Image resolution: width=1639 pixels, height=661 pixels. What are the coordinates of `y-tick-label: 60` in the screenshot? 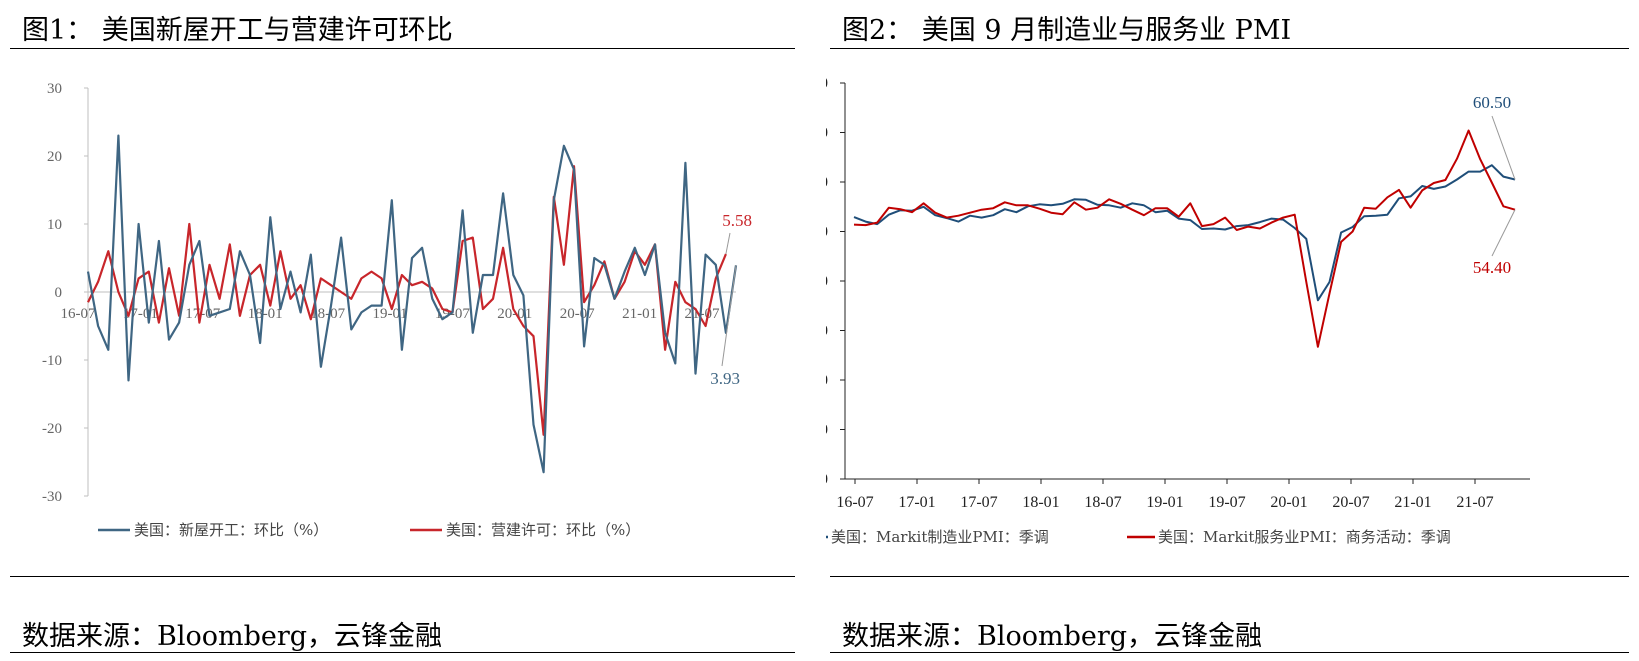 It's located at (827, 182).